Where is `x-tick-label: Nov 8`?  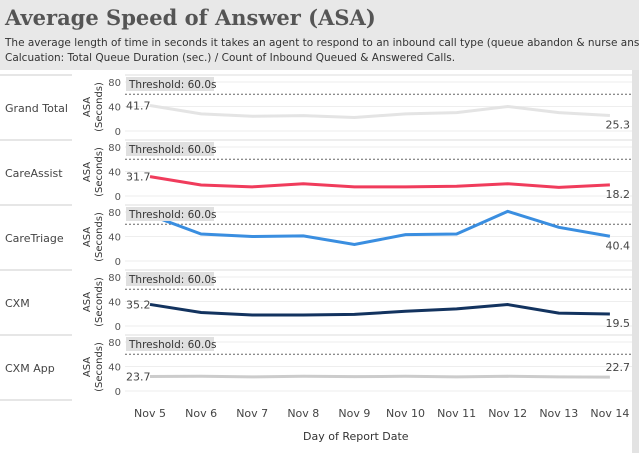 x-tick-label: Nov 8 is located at coordinates (303, 413).